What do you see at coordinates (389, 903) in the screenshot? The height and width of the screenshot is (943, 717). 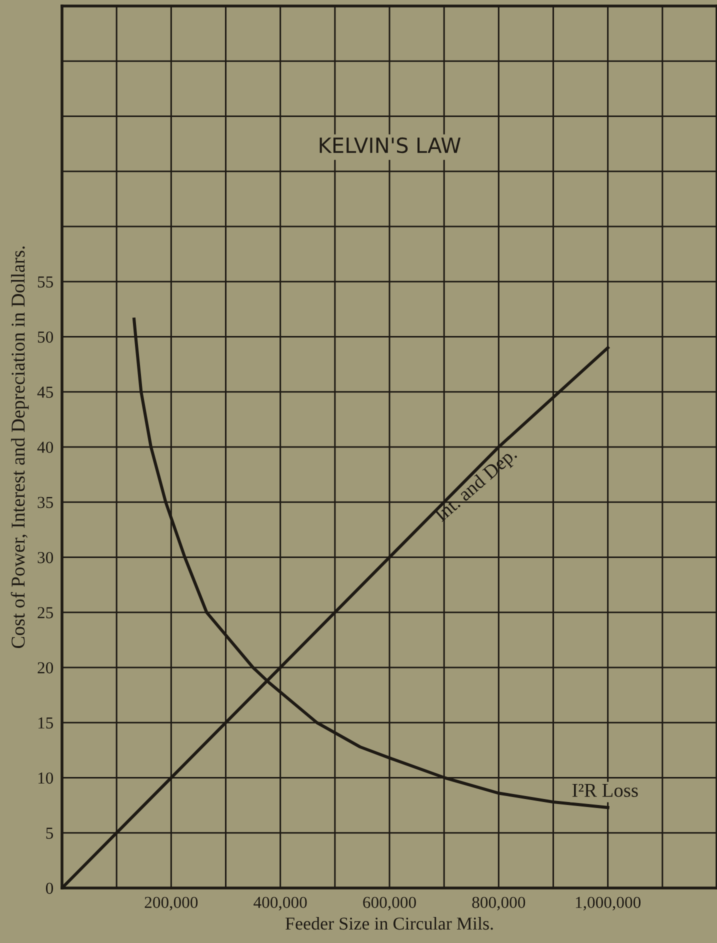 I see `x-tick-label: 600,000` at bounding box center [389, 903].